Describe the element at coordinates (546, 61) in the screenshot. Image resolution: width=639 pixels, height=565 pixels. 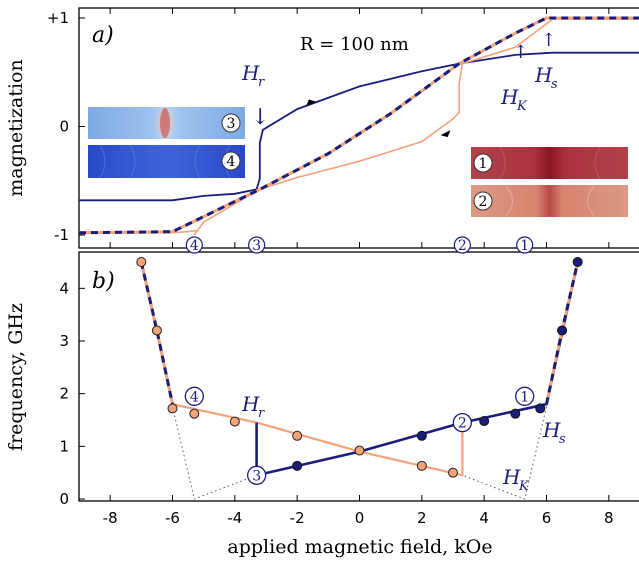
I see `hs-label-a: H s ↑` at that location.